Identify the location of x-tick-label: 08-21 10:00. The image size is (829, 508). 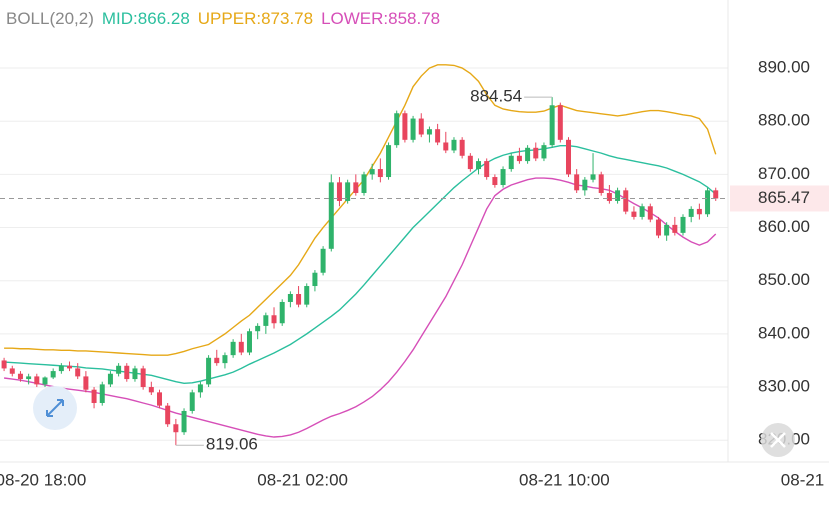
(564, 479).